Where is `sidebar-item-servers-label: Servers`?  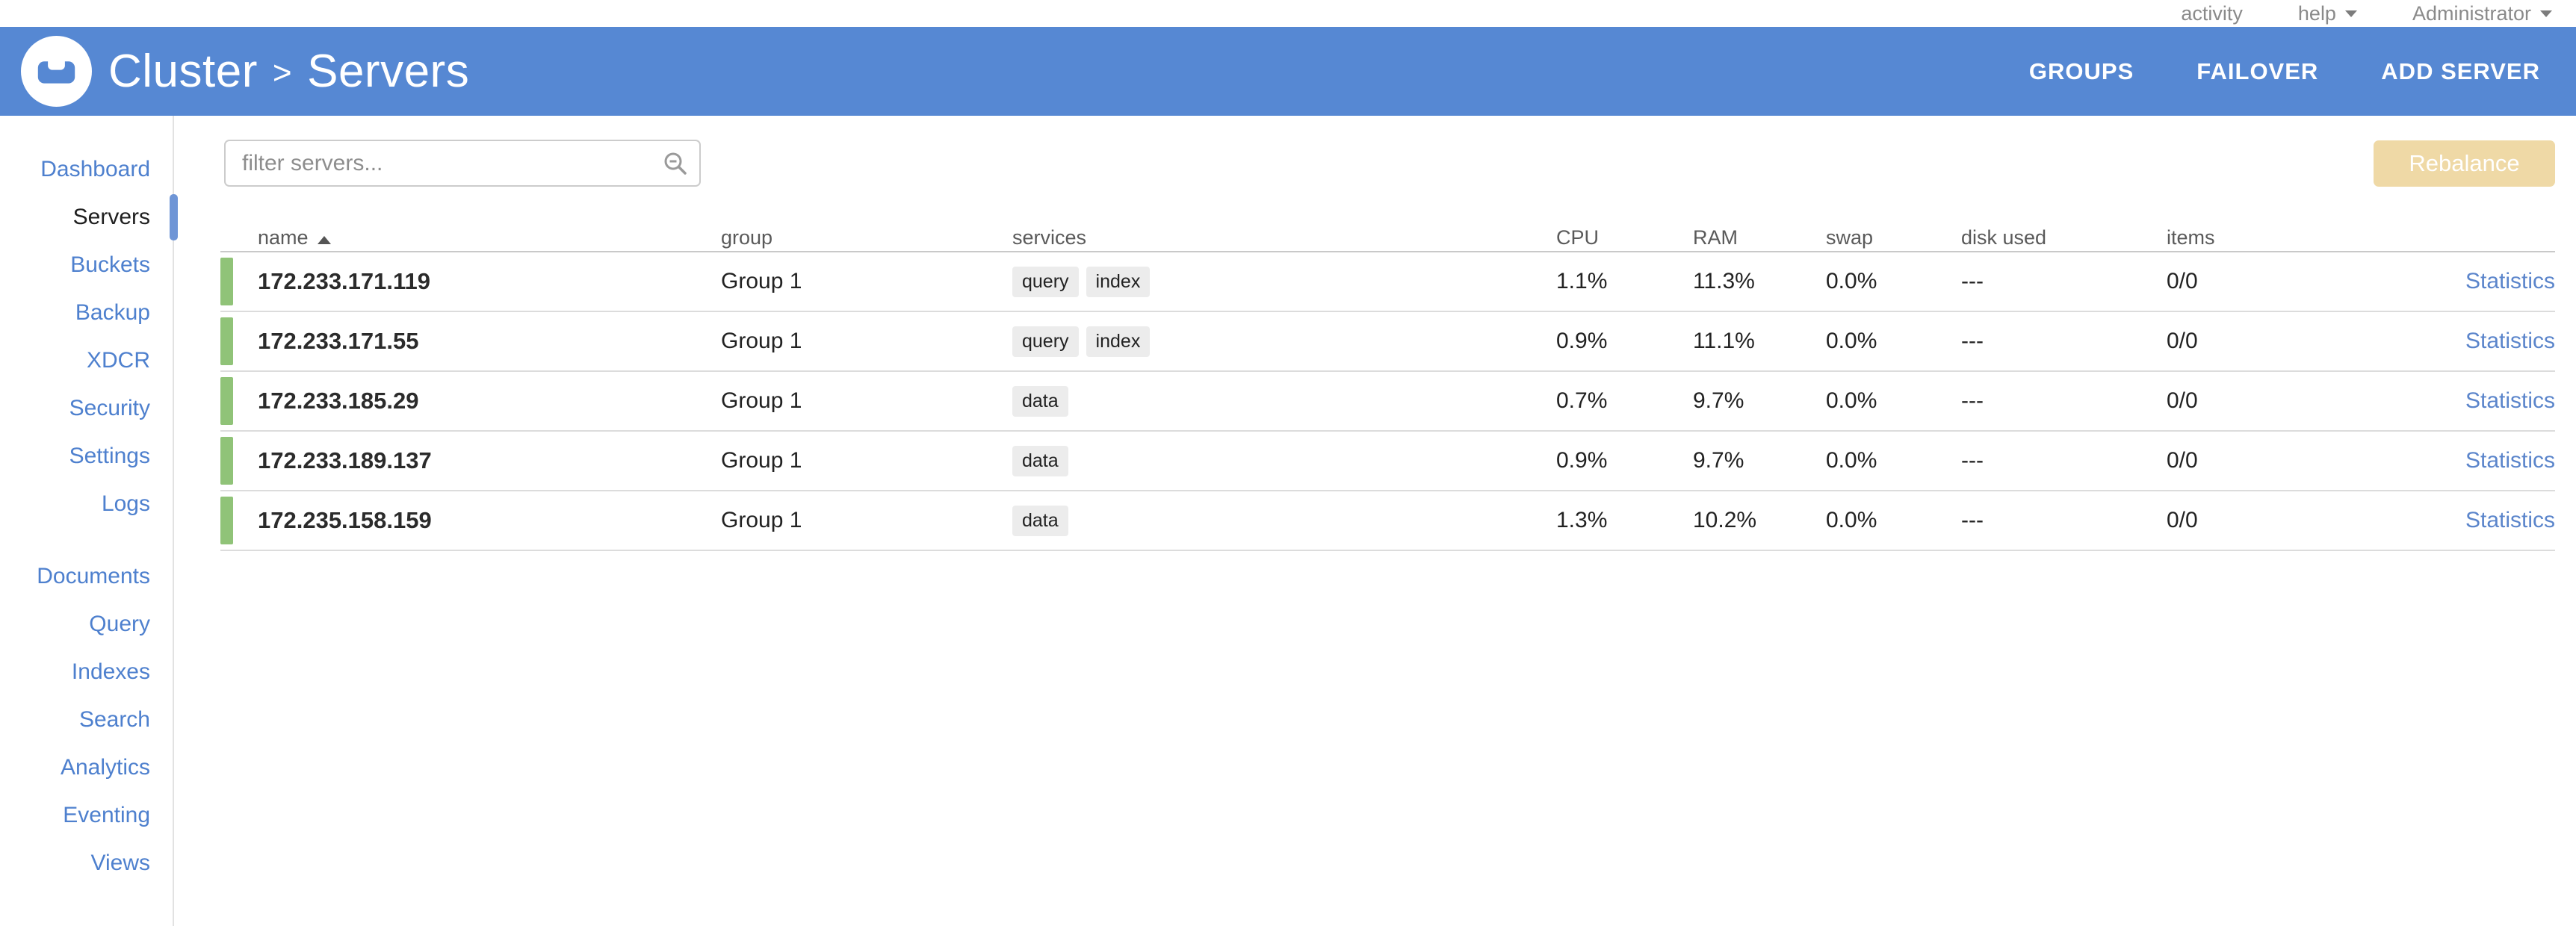
sidebar-item-servers-label: Servers is located at coordinates (111, 217).